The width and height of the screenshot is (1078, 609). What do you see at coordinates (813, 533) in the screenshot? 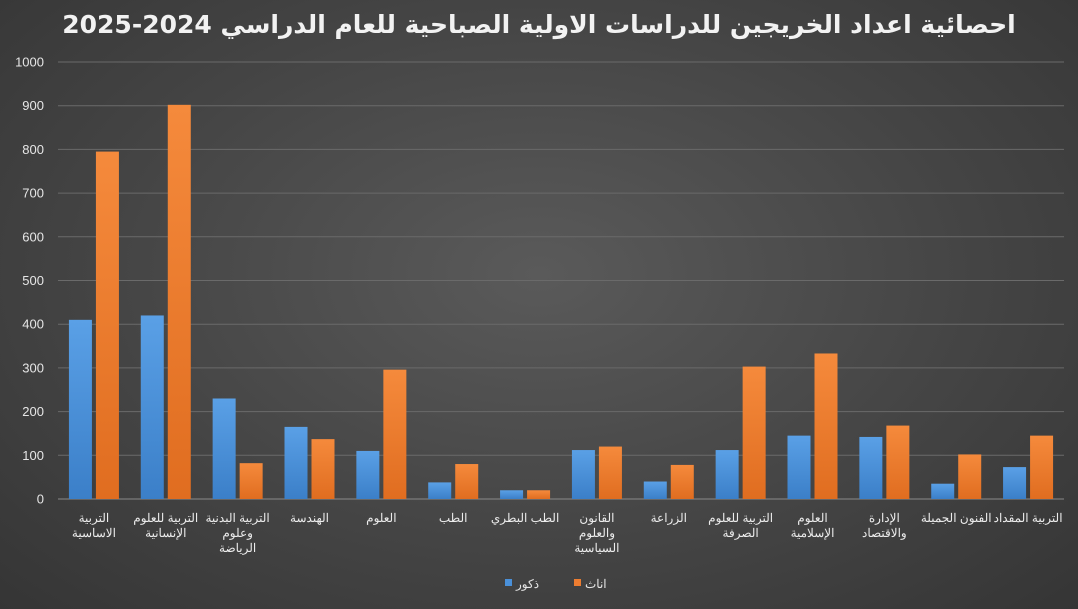
I see `x-tick-label-line: الإسلامية` at bounding box center [813, 533].